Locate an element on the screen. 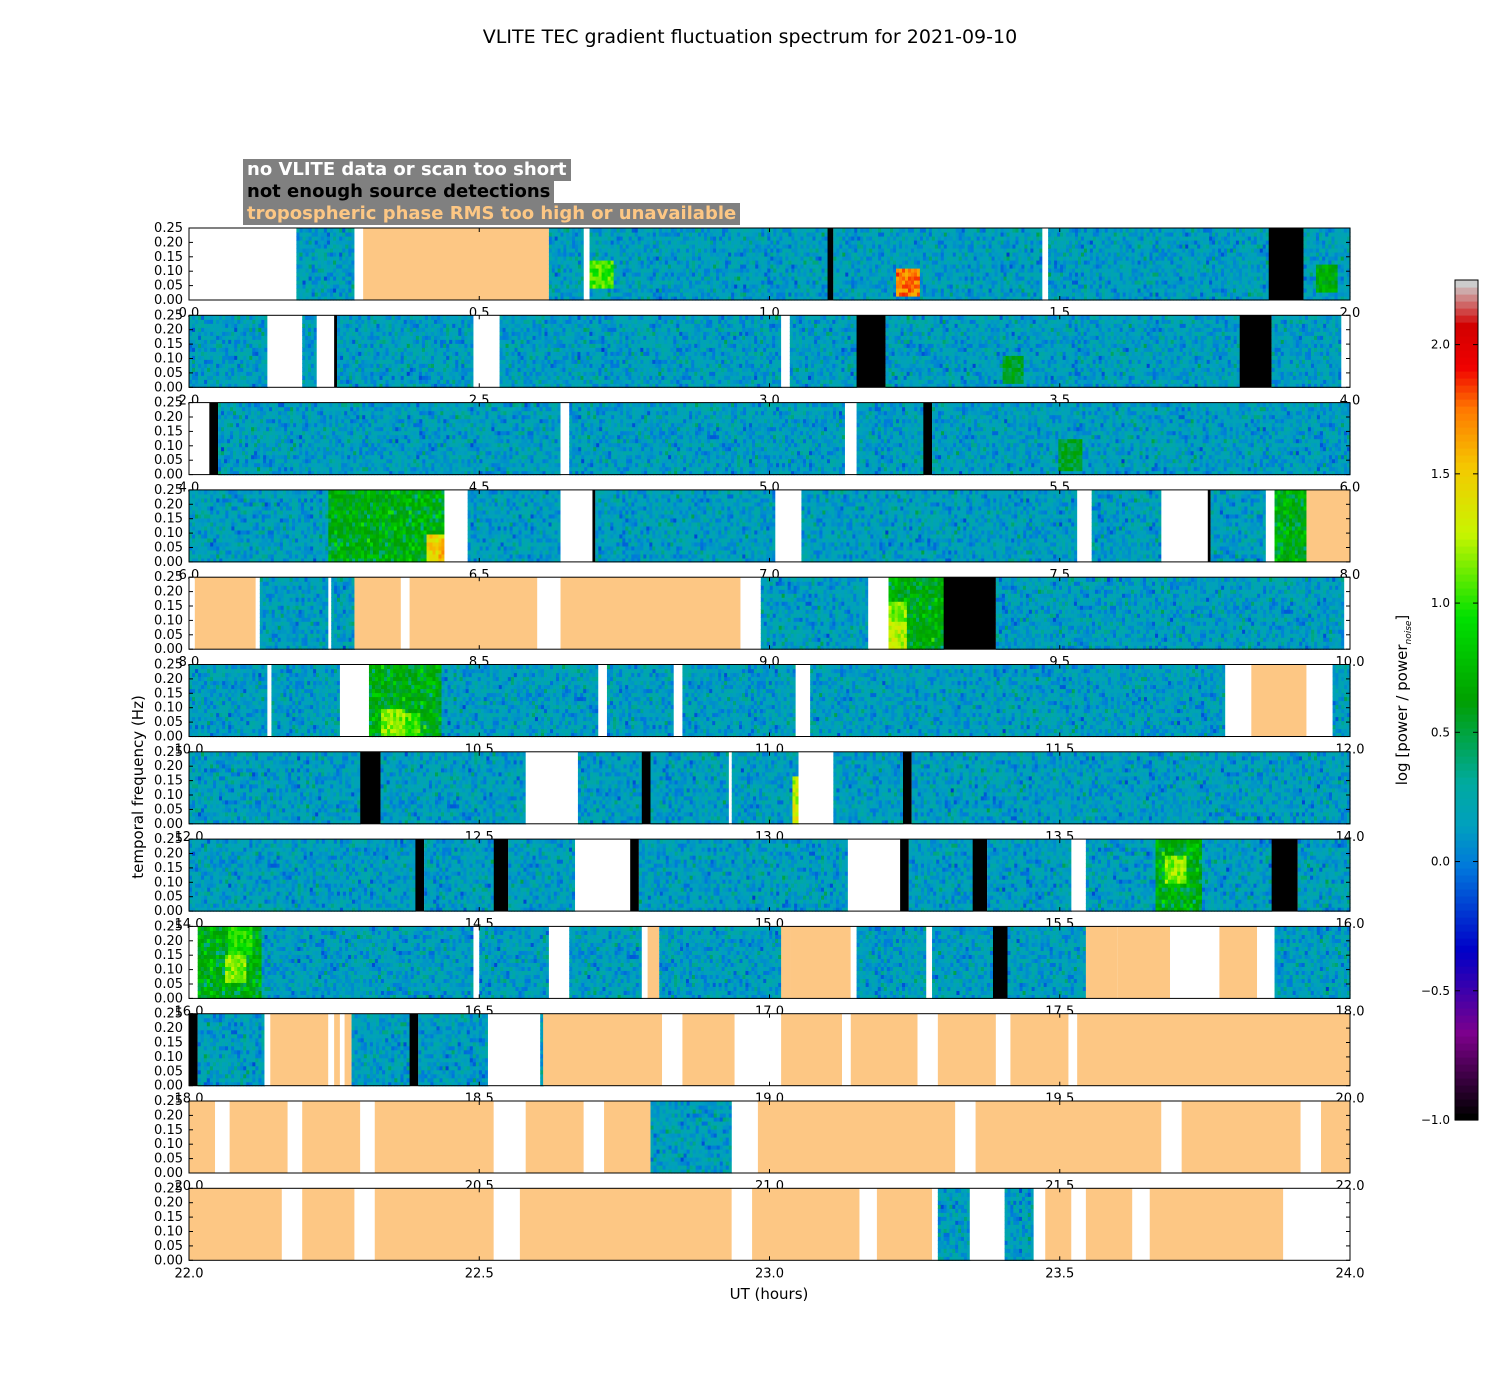 The height and width of the screenshot is (1400, 1500). flag-o is located at coordinates (456, 264).